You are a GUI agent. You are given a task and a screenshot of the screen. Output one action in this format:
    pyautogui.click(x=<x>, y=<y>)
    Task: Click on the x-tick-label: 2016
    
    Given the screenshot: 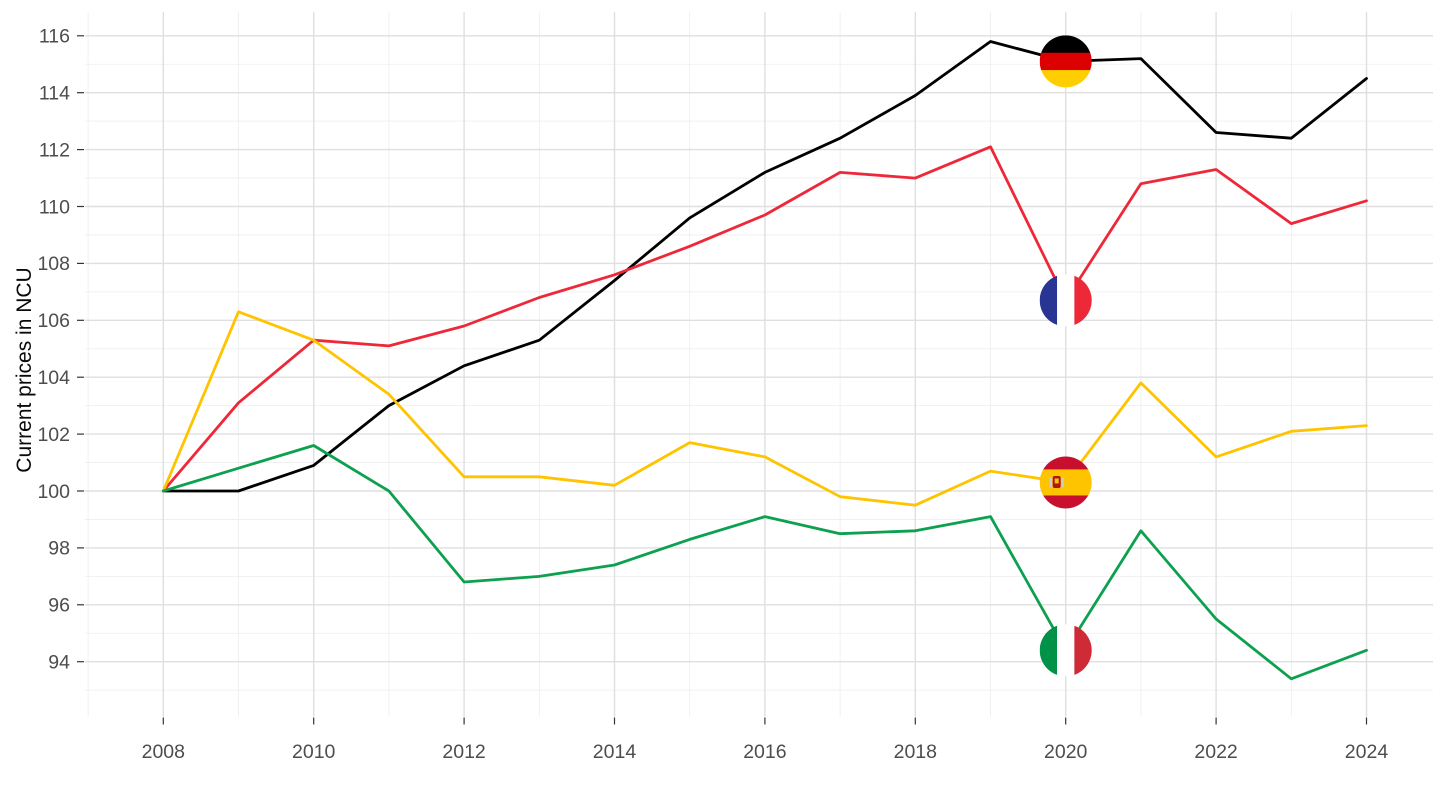 What is the action you would take?
    pyautogui.click(x=764, y=752)
    